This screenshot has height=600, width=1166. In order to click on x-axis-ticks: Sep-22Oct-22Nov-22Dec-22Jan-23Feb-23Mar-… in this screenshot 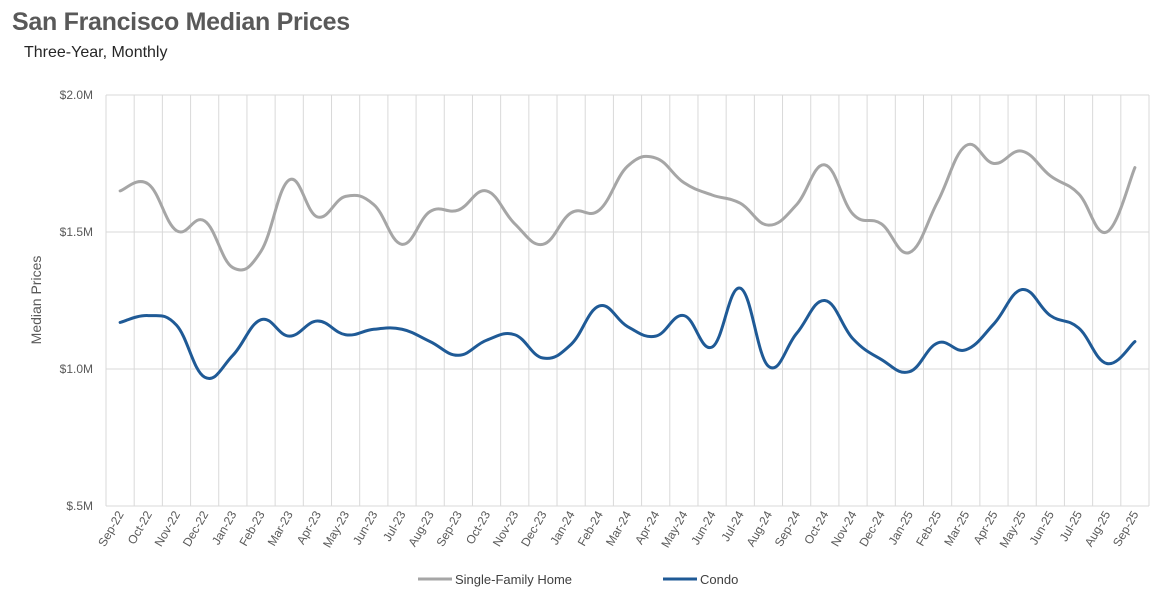, I will do `click(618, 529)`.